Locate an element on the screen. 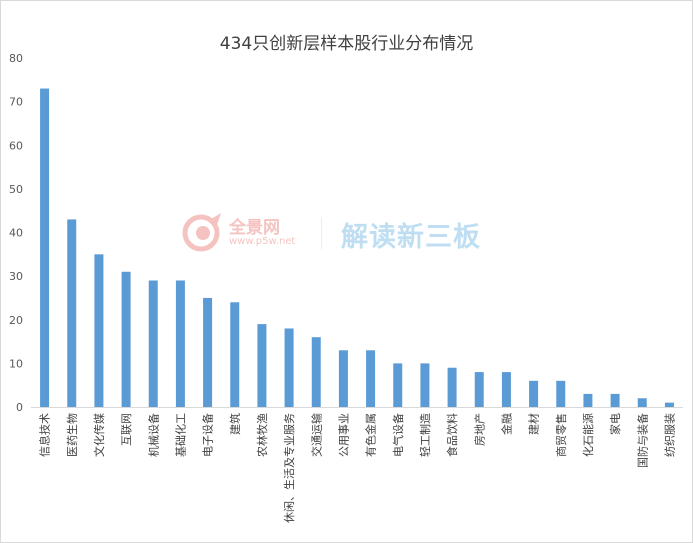 Image resolution: width=693 pixels, height=543 pixels. x-tick-label: 食品饮料 is located at coordinates (452, 435).